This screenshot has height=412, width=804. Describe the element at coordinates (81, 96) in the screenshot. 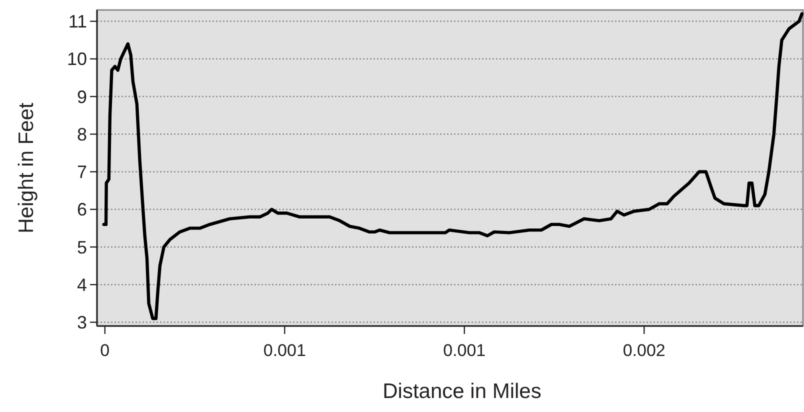

I see `y-tick-label: 9` at that location.